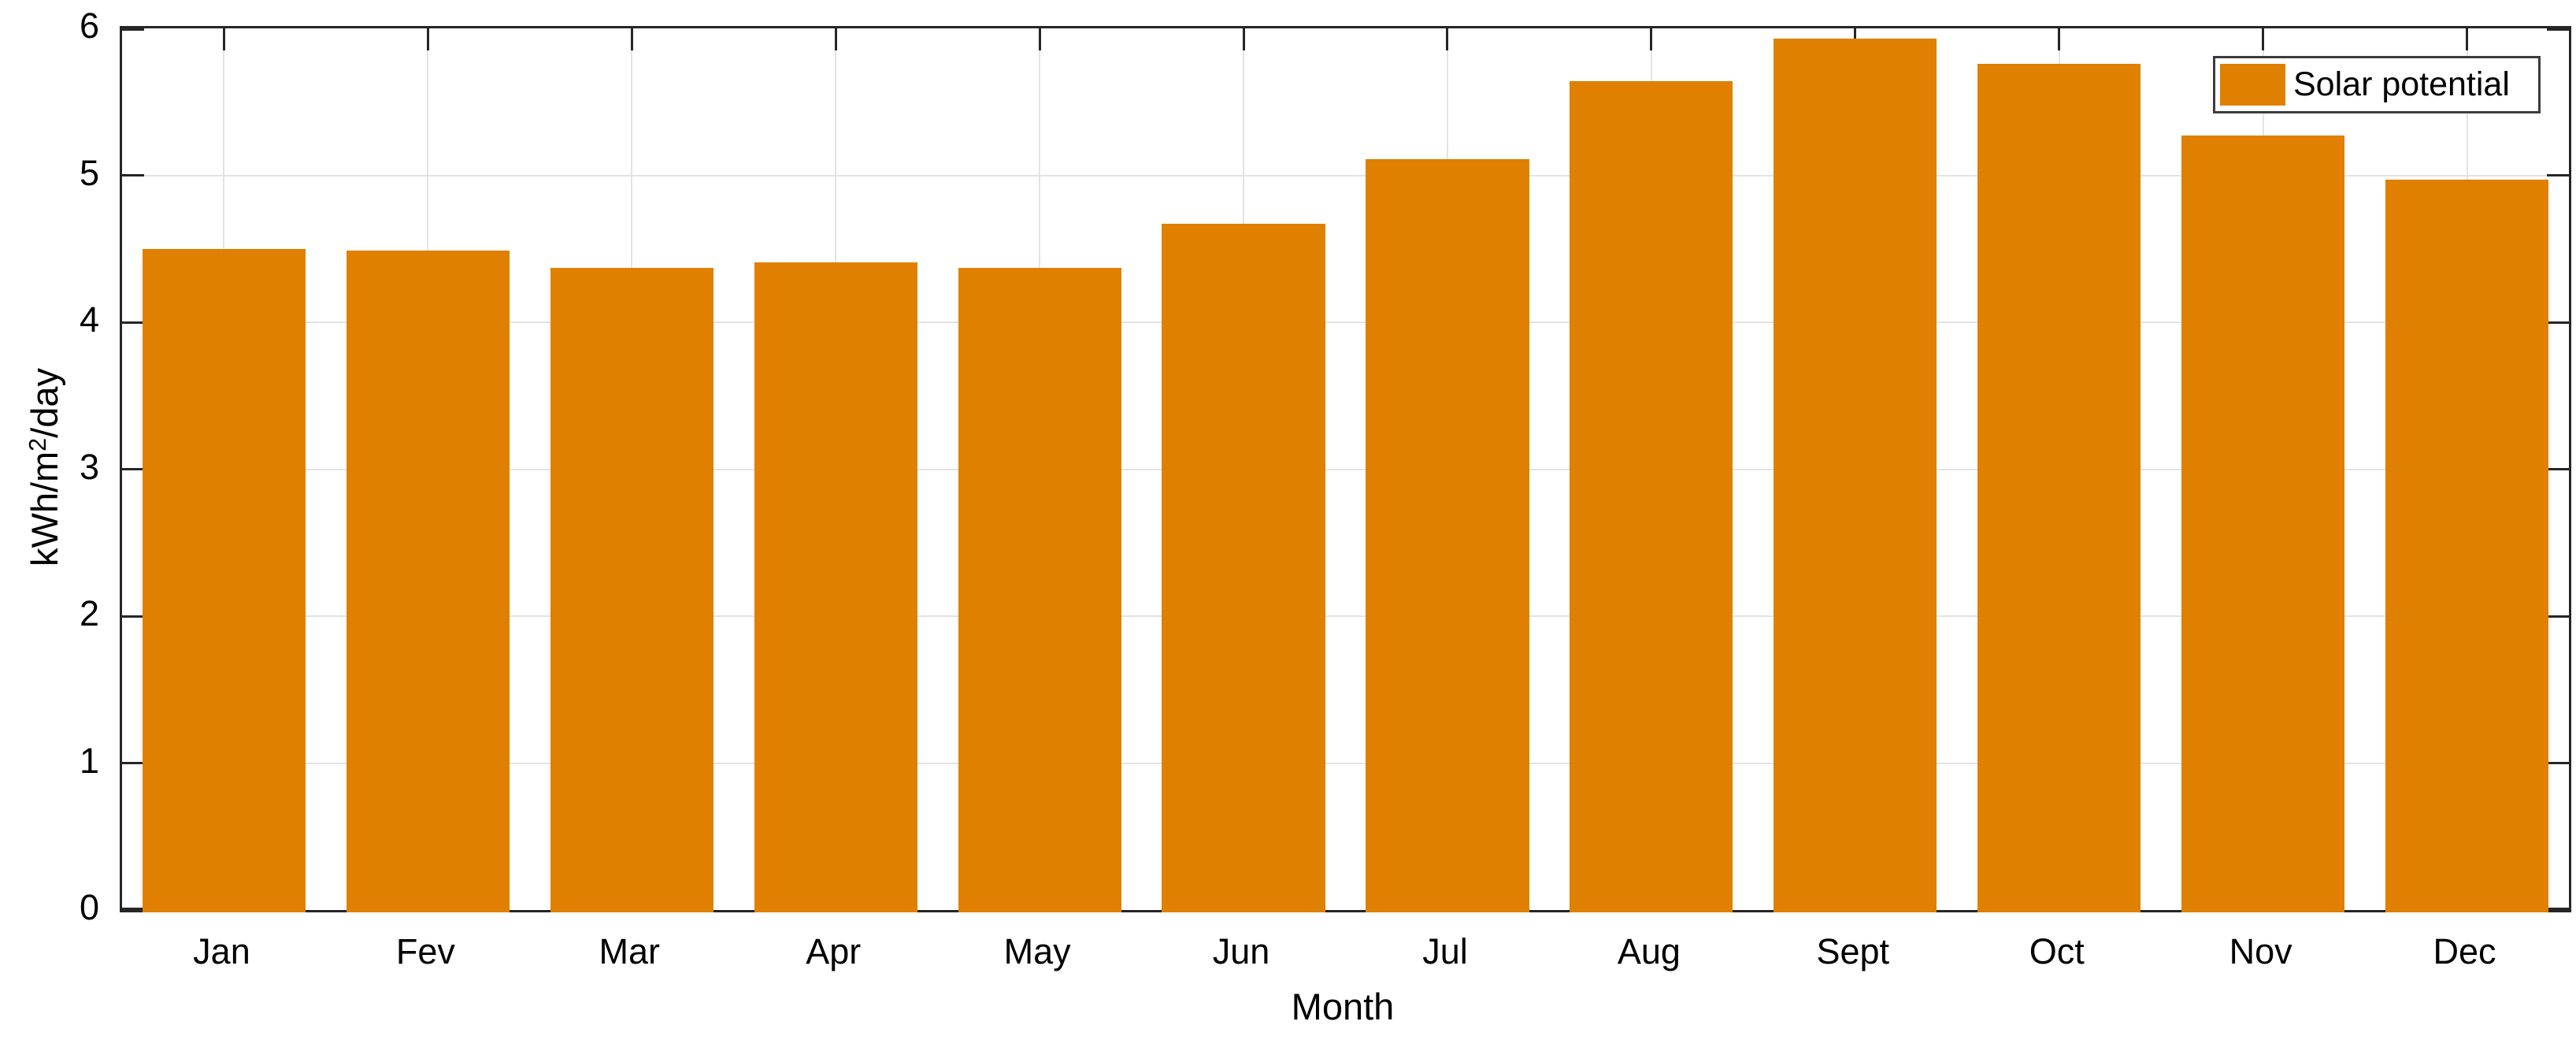 Image resolution: width=2576 pixels, height=1040 pixels. Describe the element at coordinates (89, 466) in the screenshot. I see `y-tick-label: 3` at that location.